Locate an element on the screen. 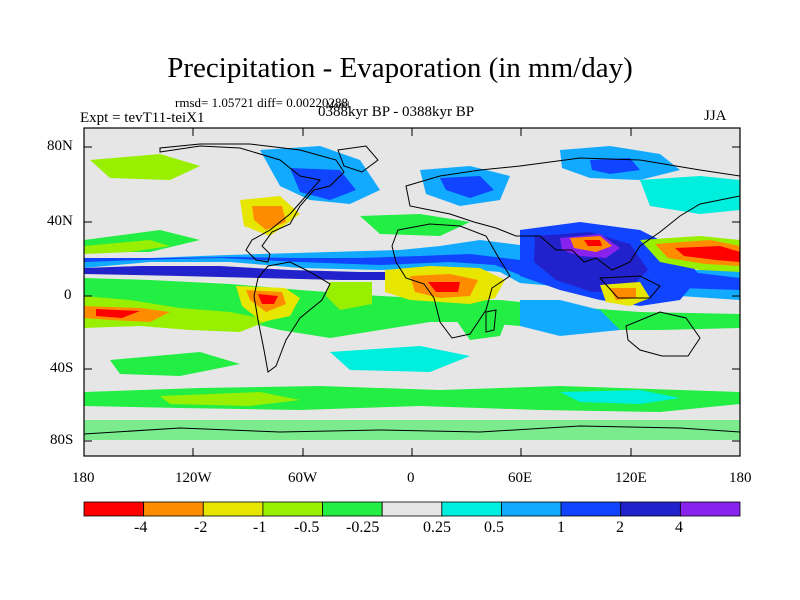 The height and width of the screenshot is (600, 800). colorbar-label-5: -0.25 is located at coordinates (363, 527).